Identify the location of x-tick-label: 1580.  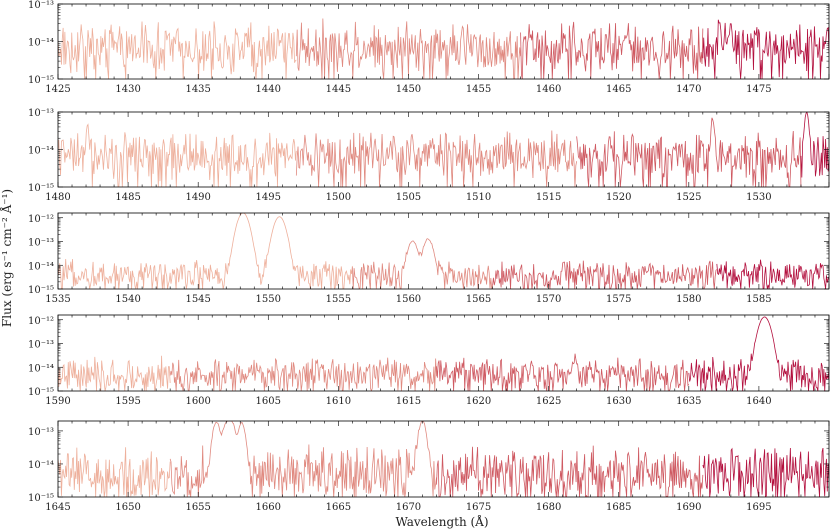
(688, 299).